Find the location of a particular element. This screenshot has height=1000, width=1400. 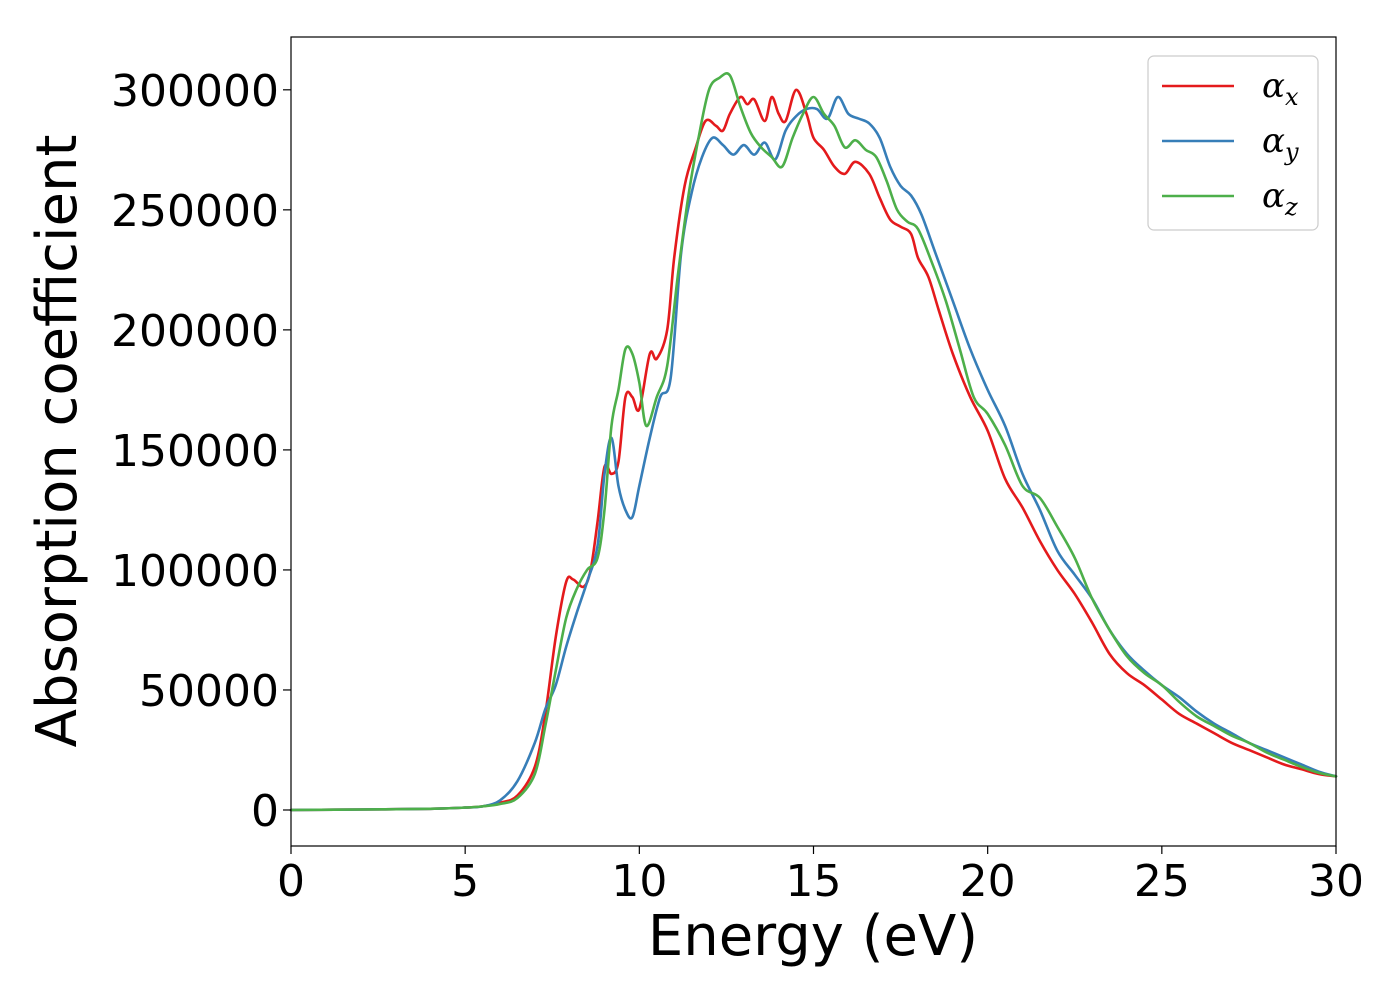

x-tick-label: 25 is located at coordinates (1162, 881).